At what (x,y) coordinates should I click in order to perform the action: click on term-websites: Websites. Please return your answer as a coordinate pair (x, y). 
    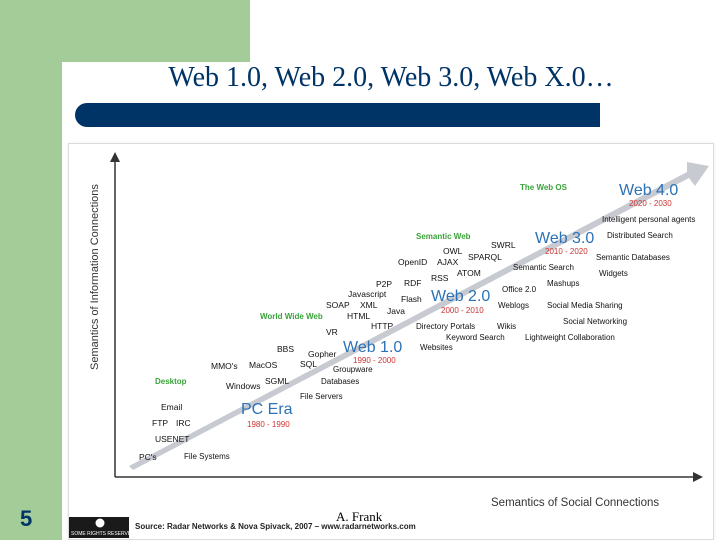
    Looking at the image, I should click on (436, 347).